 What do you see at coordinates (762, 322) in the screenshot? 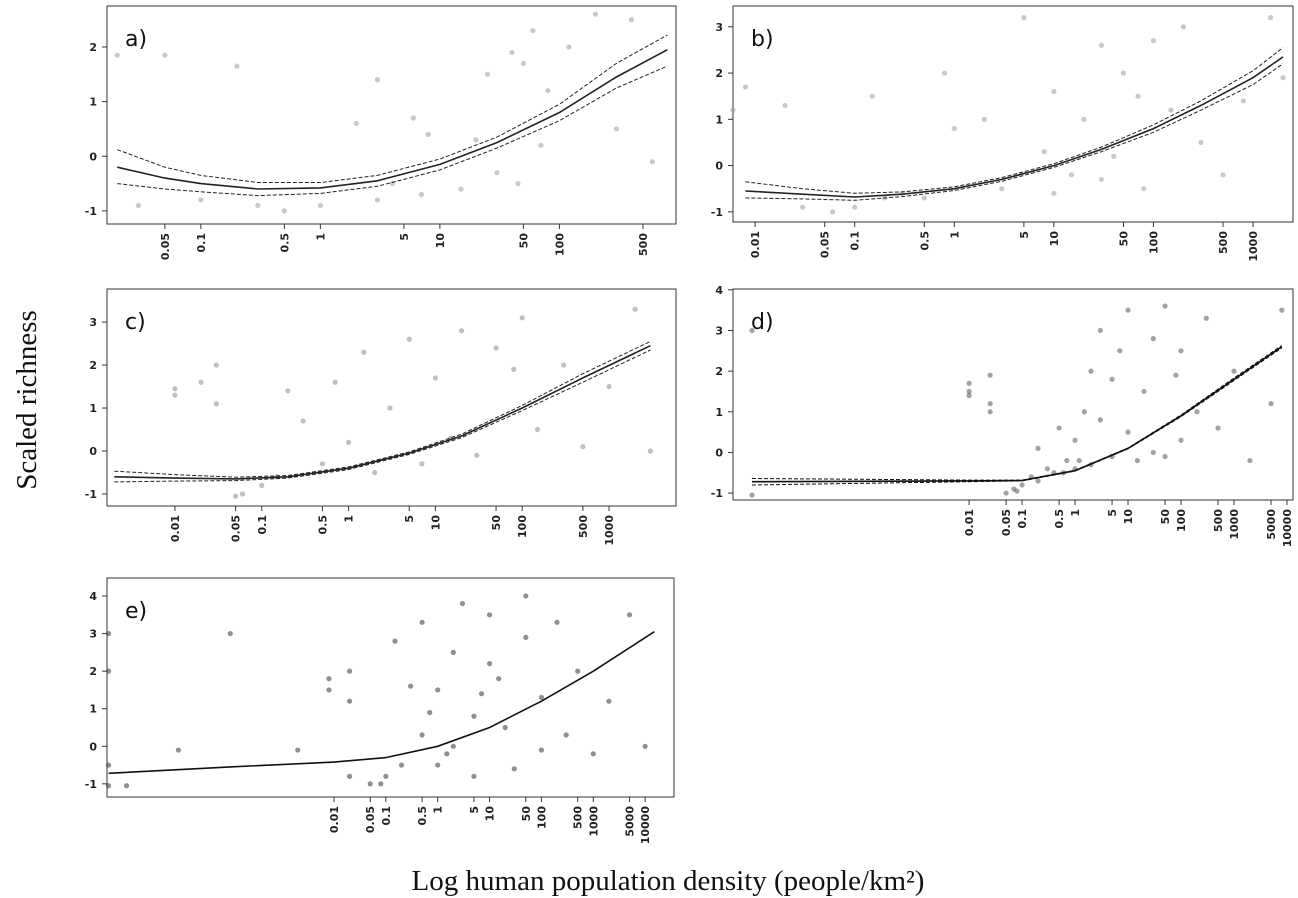
I see `panel-label: d)` at bounding box center [762, 322].